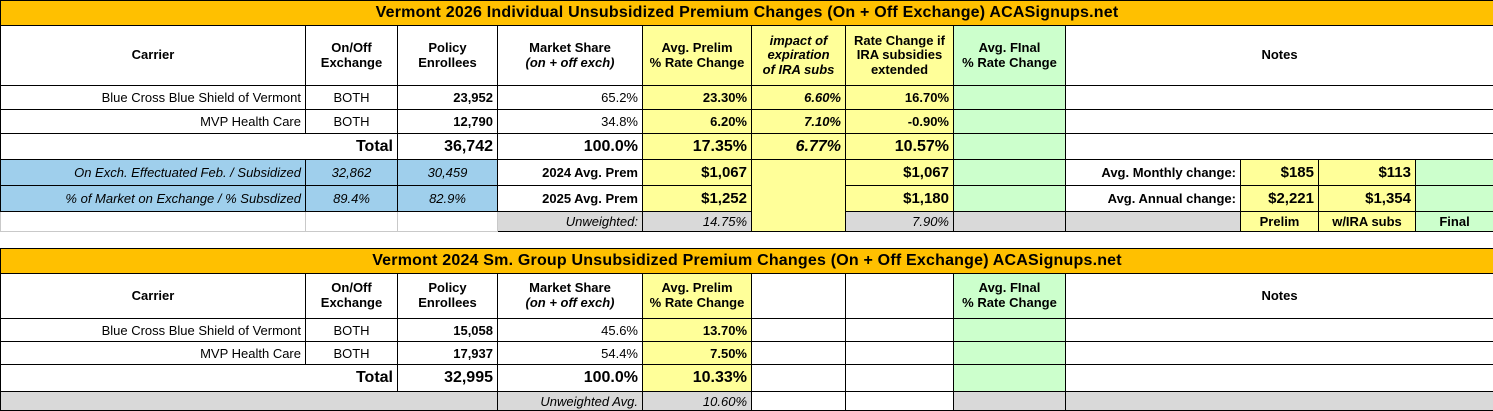 The image size is (1493, 411). What do you see at coordinates (448, 199) in the screenshot?
I see `pct-subsidized-value: 82.9%` at bounding box center [448, 199].